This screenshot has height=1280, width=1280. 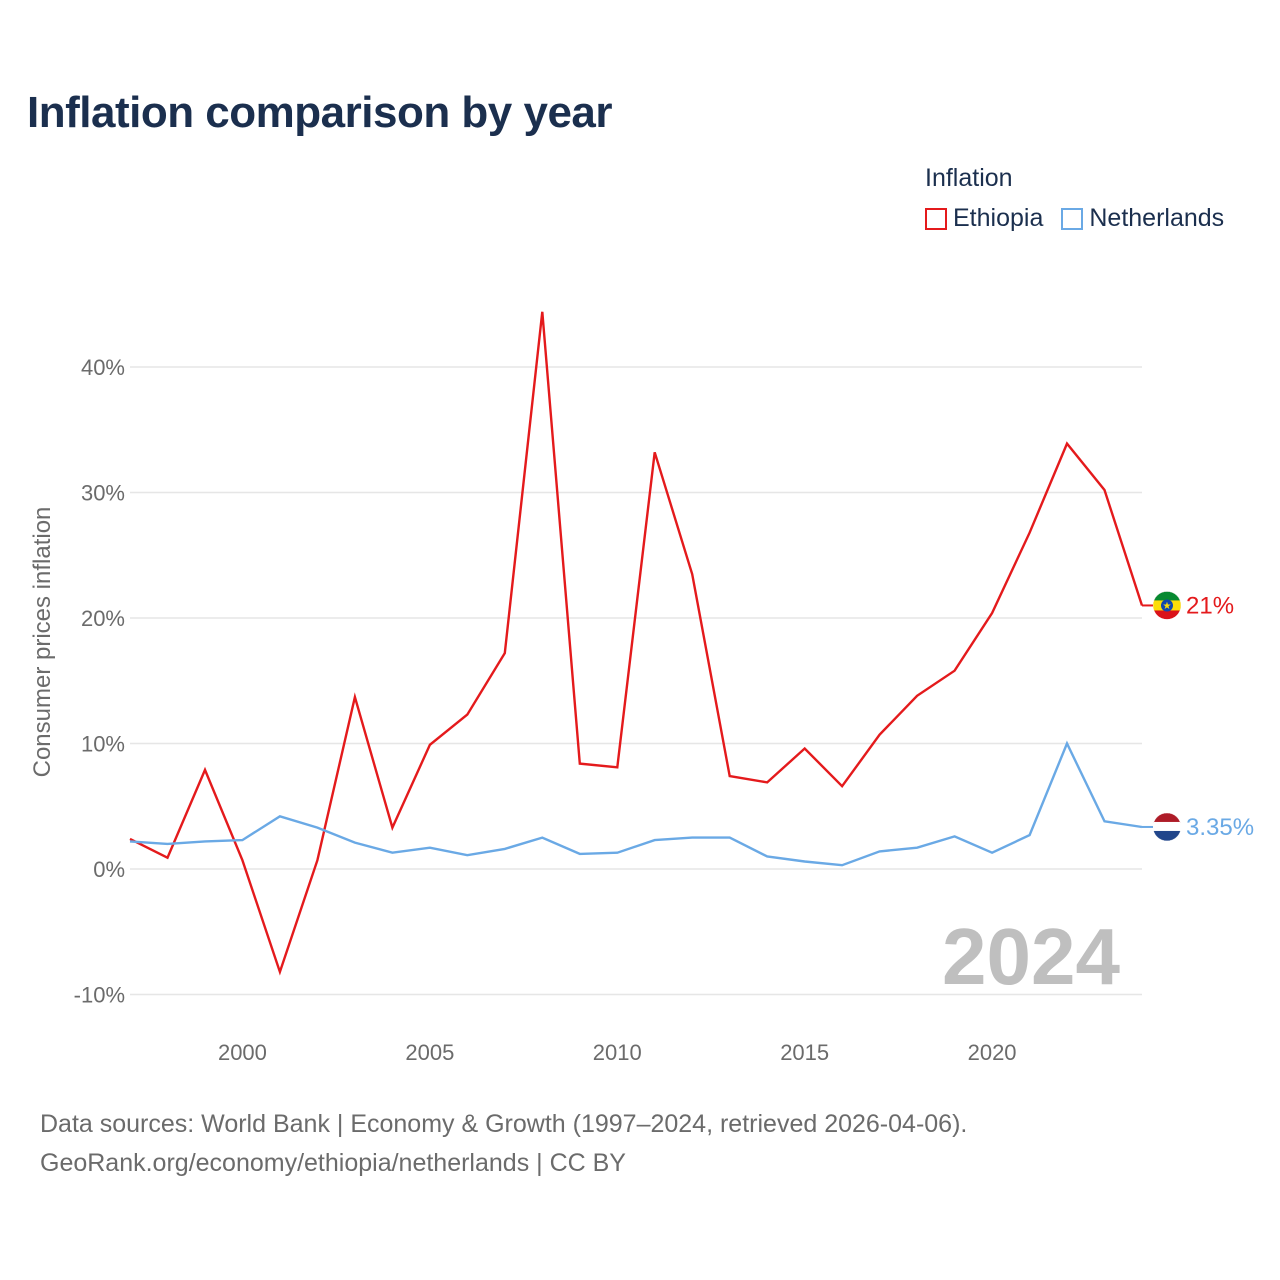 What do you see at coordinates (103, 744) in the screenshot?
I see `y-tick-label: 10%` at bounding box center [103, 744].